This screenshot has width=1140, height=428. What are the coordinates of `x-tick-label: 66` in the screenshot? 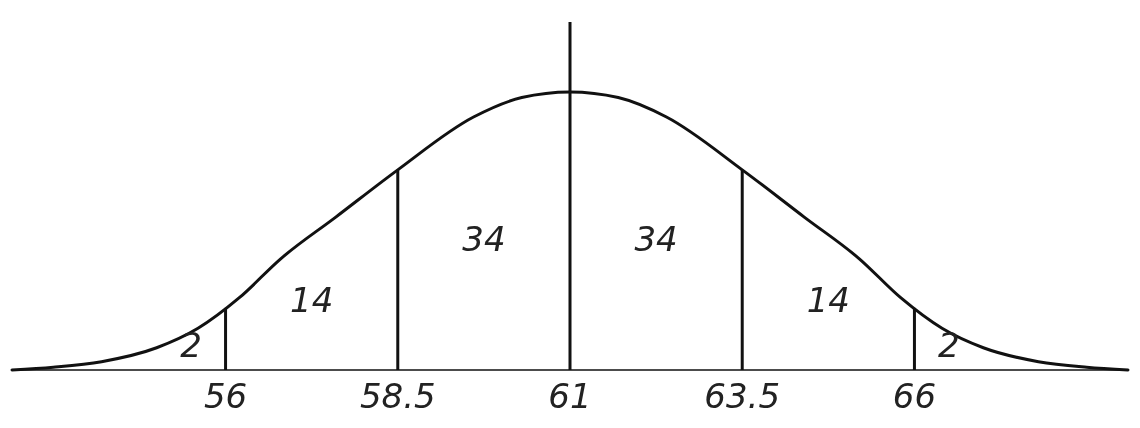 It's located at (914, 396).